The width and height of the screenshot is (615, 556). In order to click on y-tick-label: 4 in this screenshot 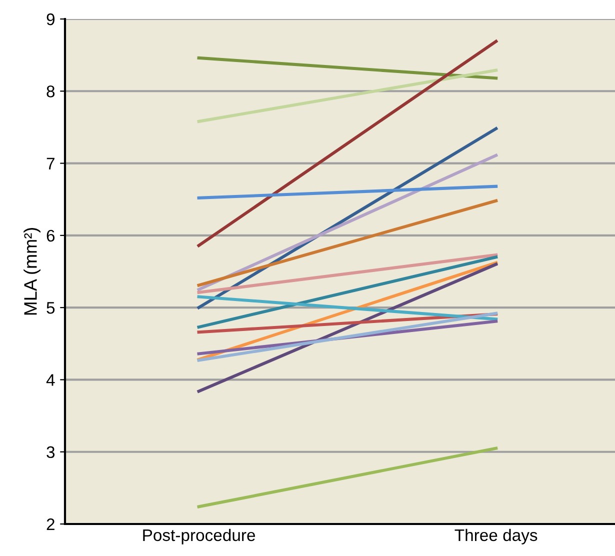, I will do `click(50, 380)`.